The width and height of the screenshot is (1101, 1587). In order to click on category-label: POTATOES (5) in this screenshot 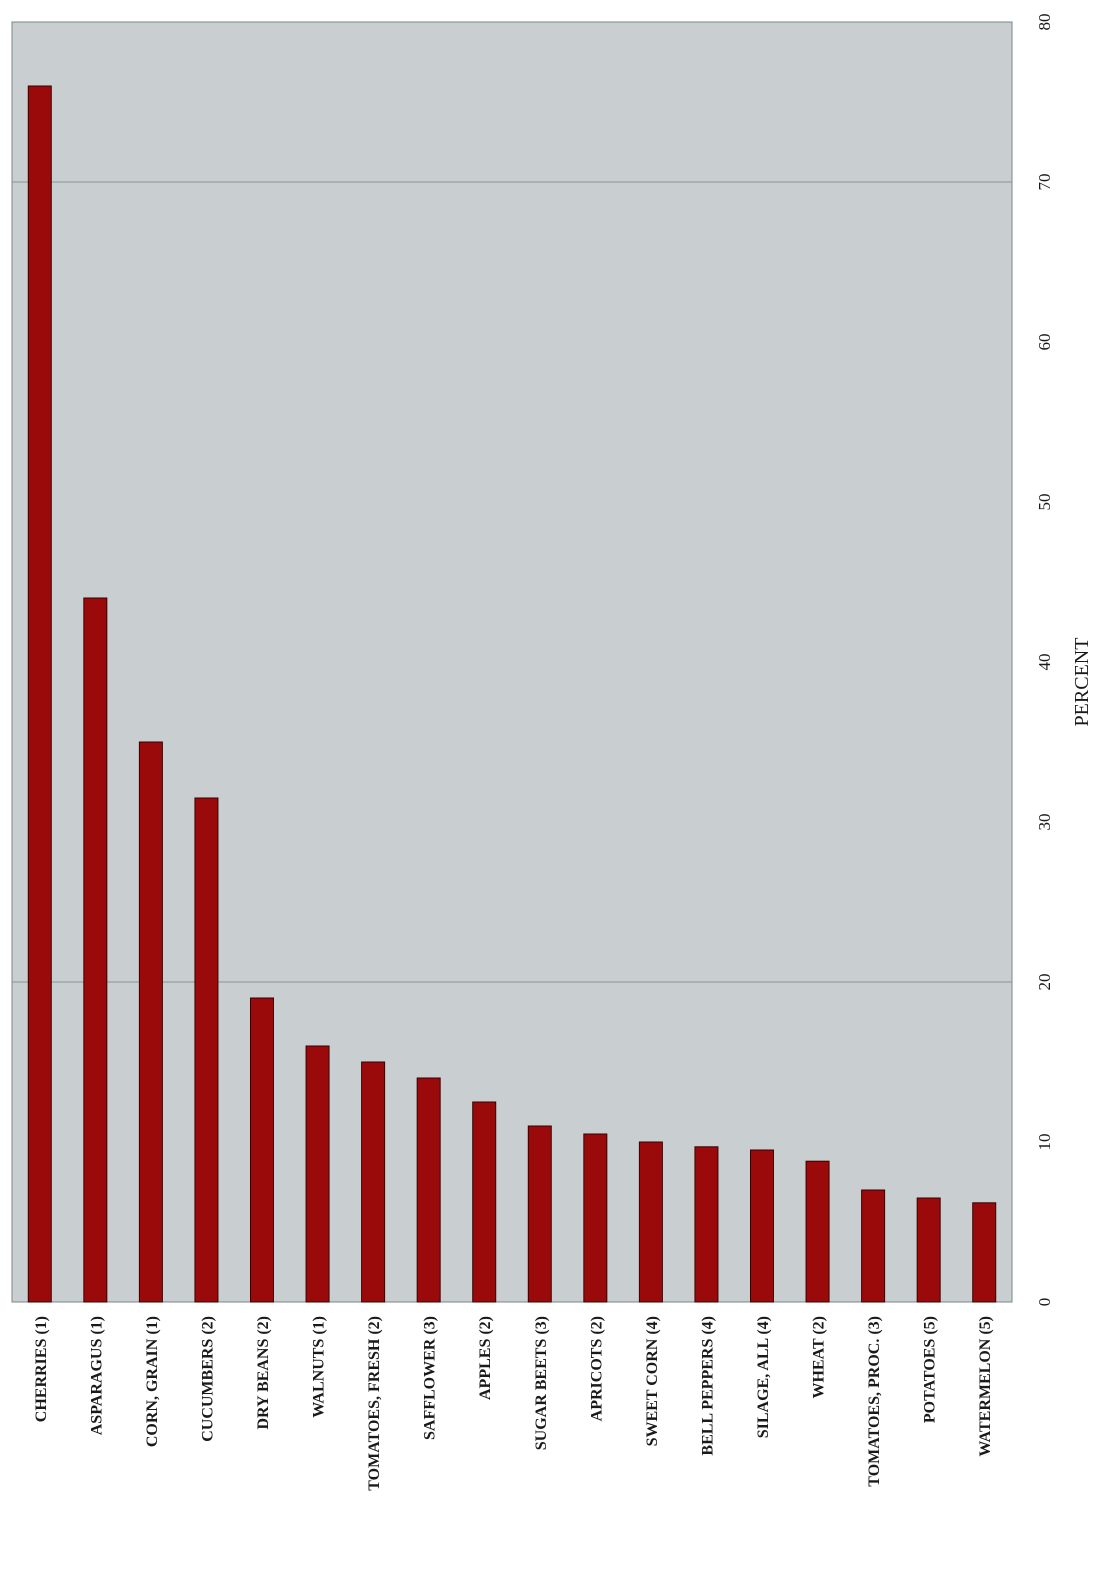, I will do `click(930, 1369)`.